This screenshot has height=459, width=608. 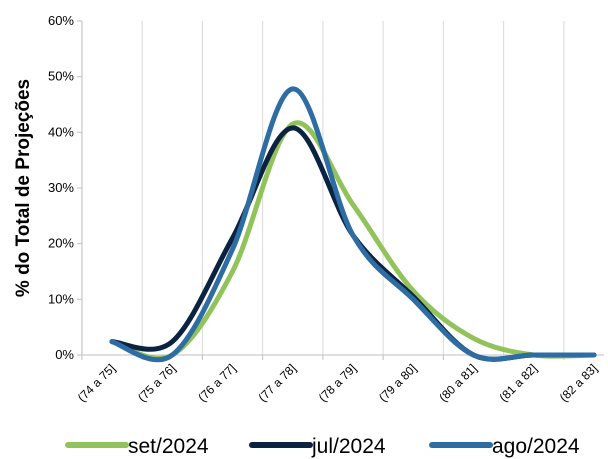 What do you see at coordinates (397, 382) in the screenshot?
I see `x-tick-label: (79 a 80]` at bounding box center [397, 382].